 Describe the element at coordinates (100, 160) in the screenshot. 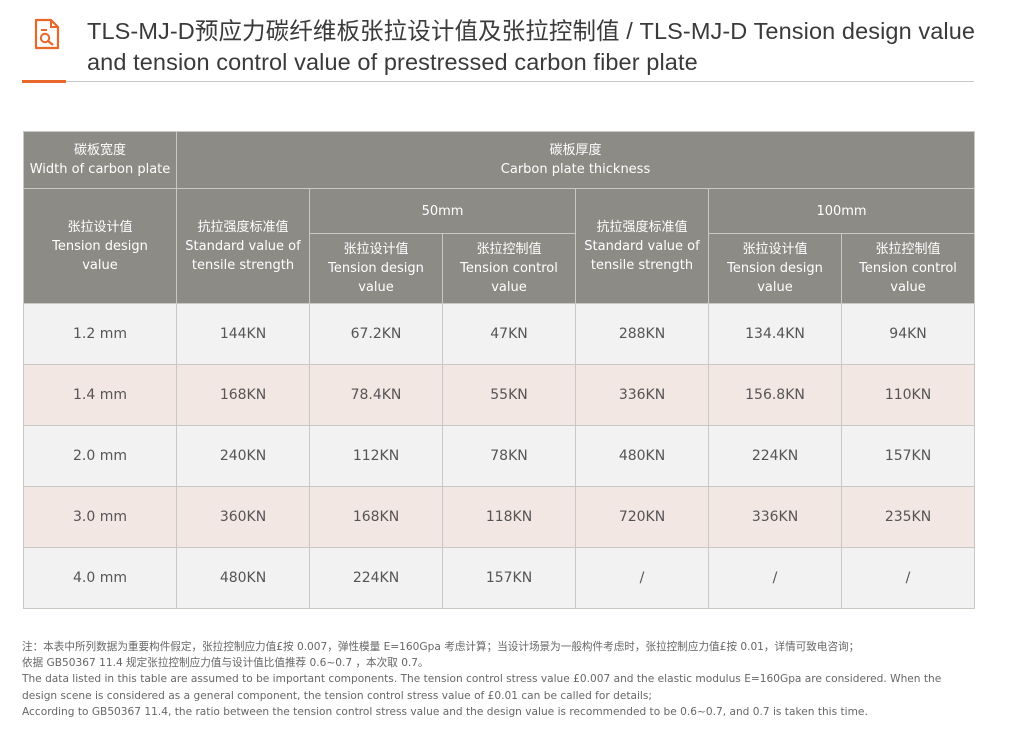

I see `width-header: 碳板宽度 Width of carbon plate` at that location.